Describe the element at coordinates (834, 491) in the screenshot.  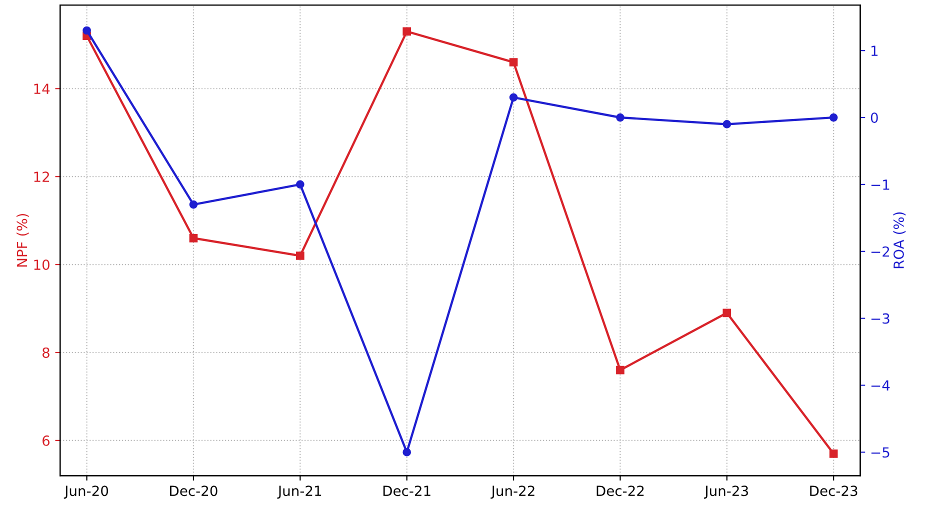
I see `x-tick-label: Dec-23` at that location.